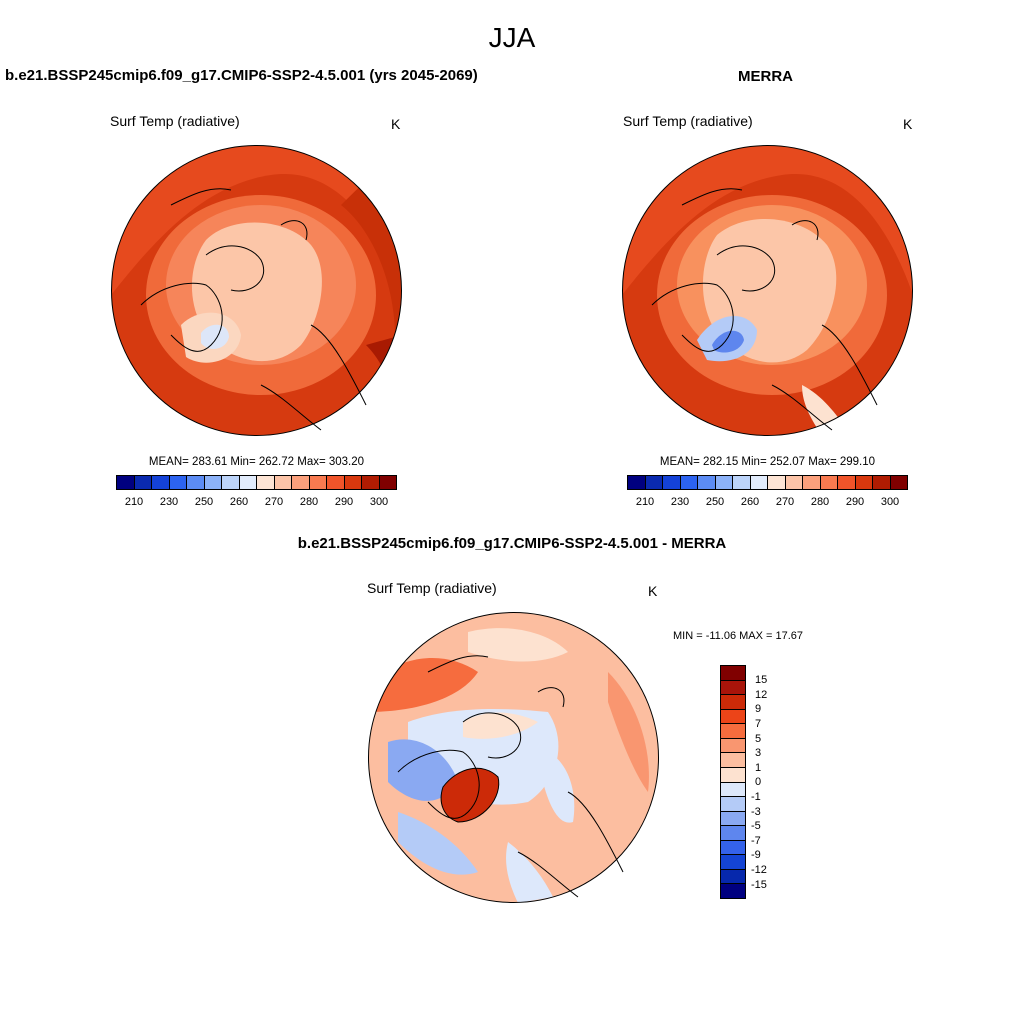 This screenshot has height=1024, width=1024. Describe the element at coordinates (756, 797) in the screenshot. I see `diff-cb-tick: -1` at that location.